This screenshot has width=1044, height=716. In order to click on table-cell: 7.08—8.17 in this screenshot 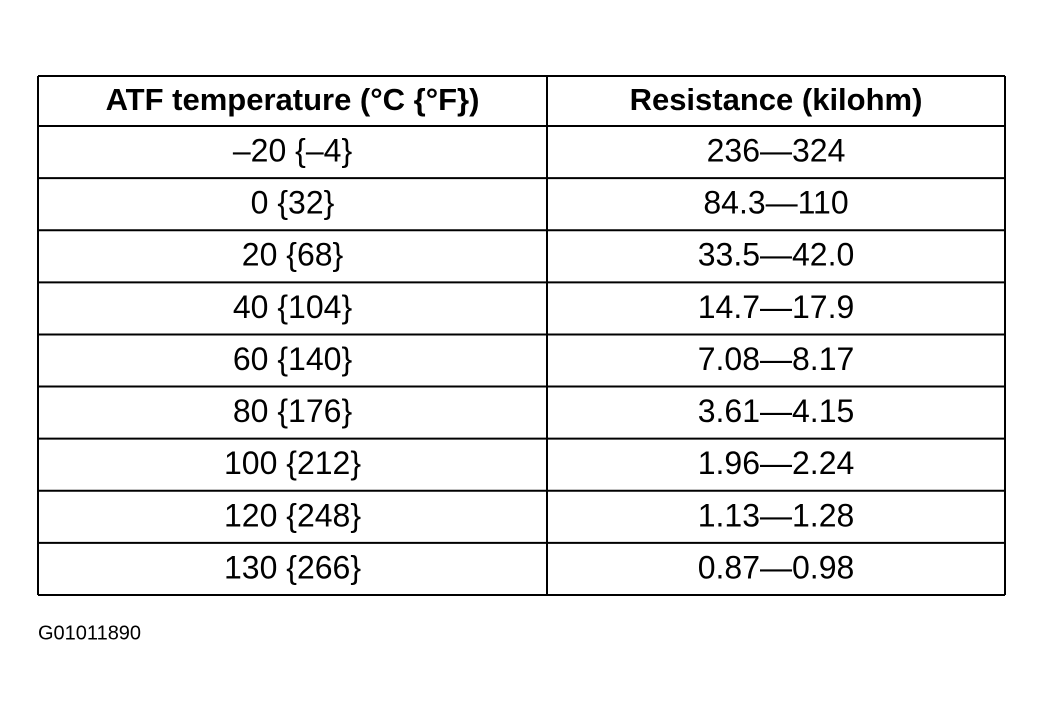, I will do `click(776, 359)`.